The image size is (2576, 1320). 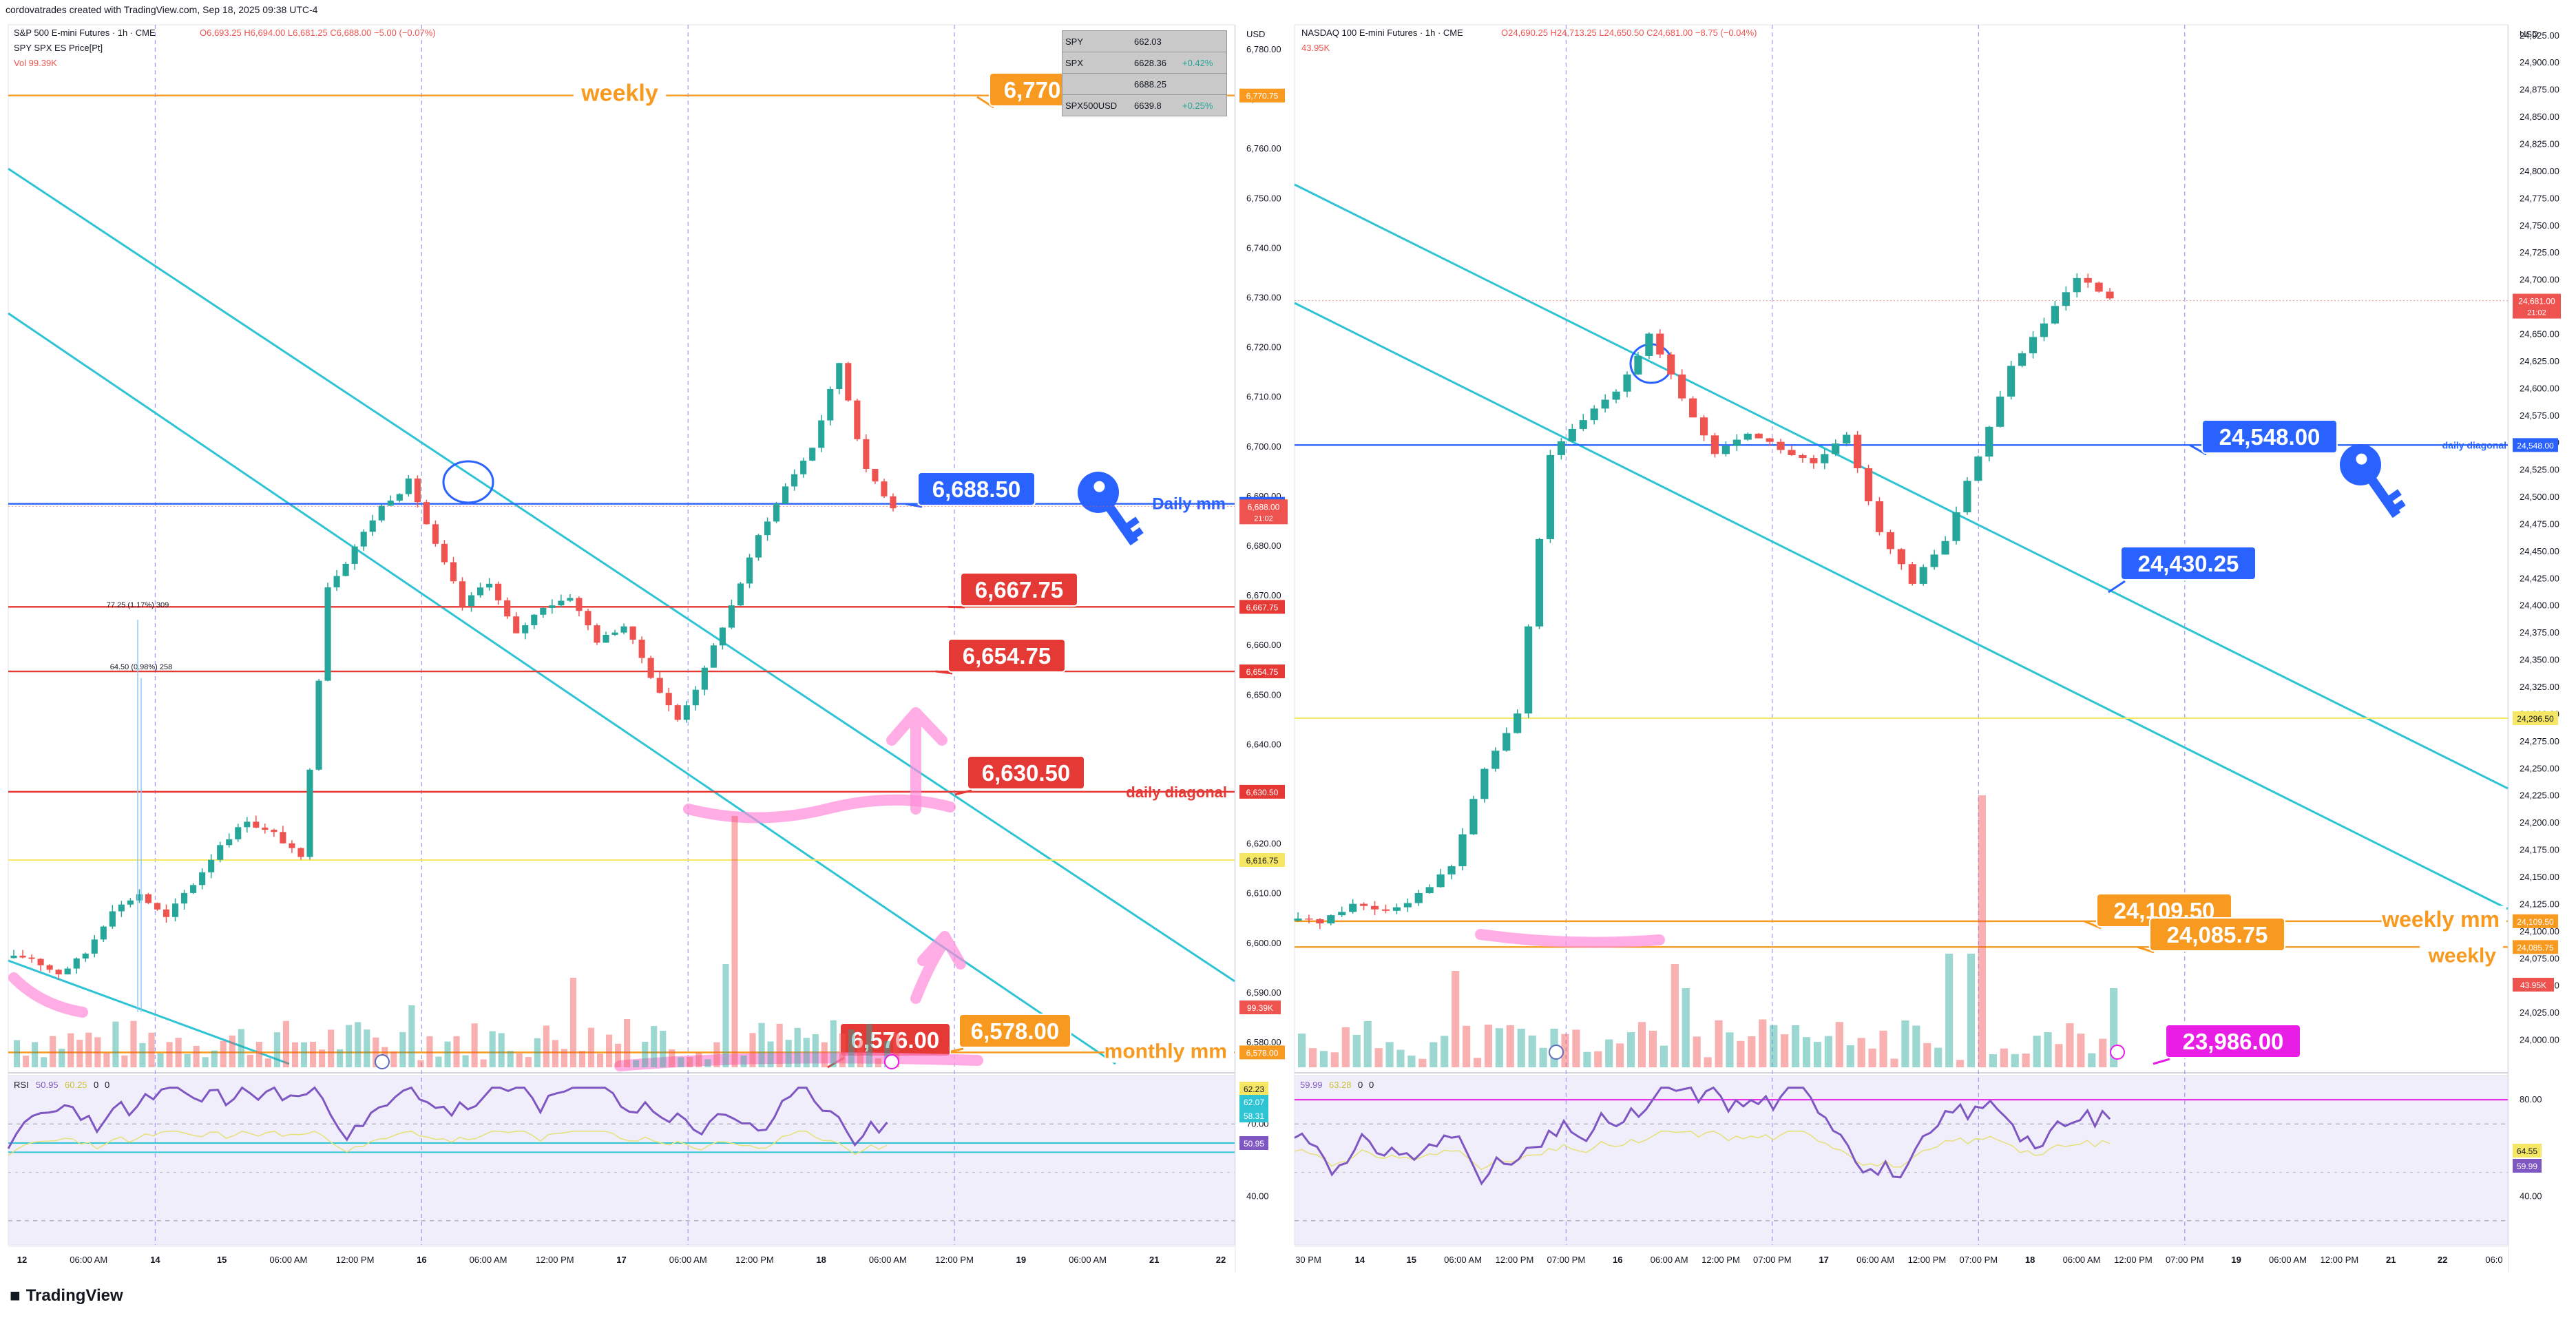 I want to click on left-volume-legend: Vol 99.39K, so click(x=35, y=63).